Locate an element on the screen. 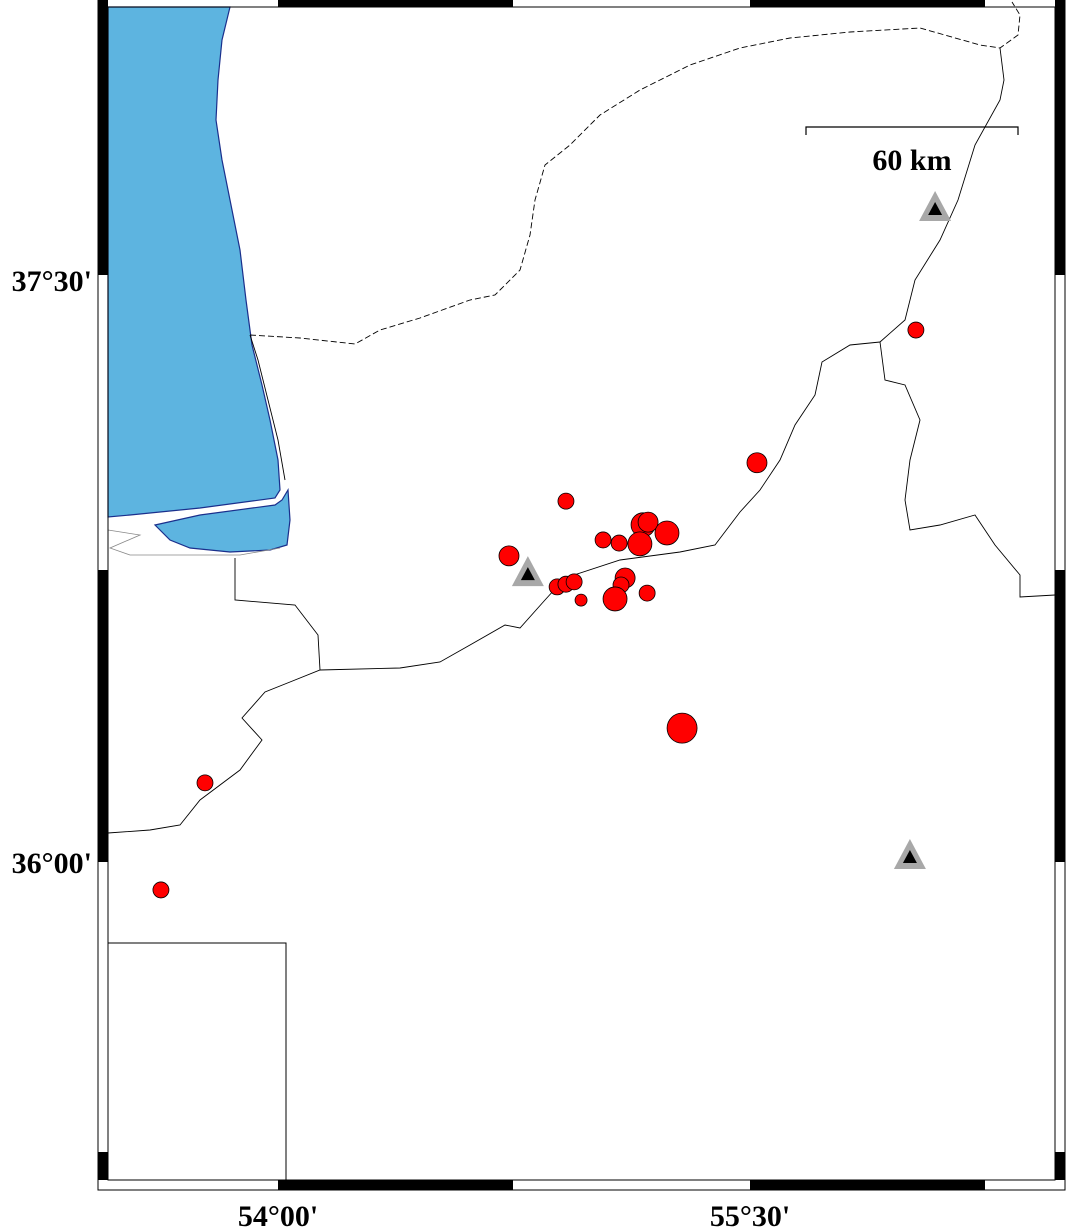 This screenshot has width=1066, height=1229. longitude-label: 55°30' is located at coordinates (750, 1214).